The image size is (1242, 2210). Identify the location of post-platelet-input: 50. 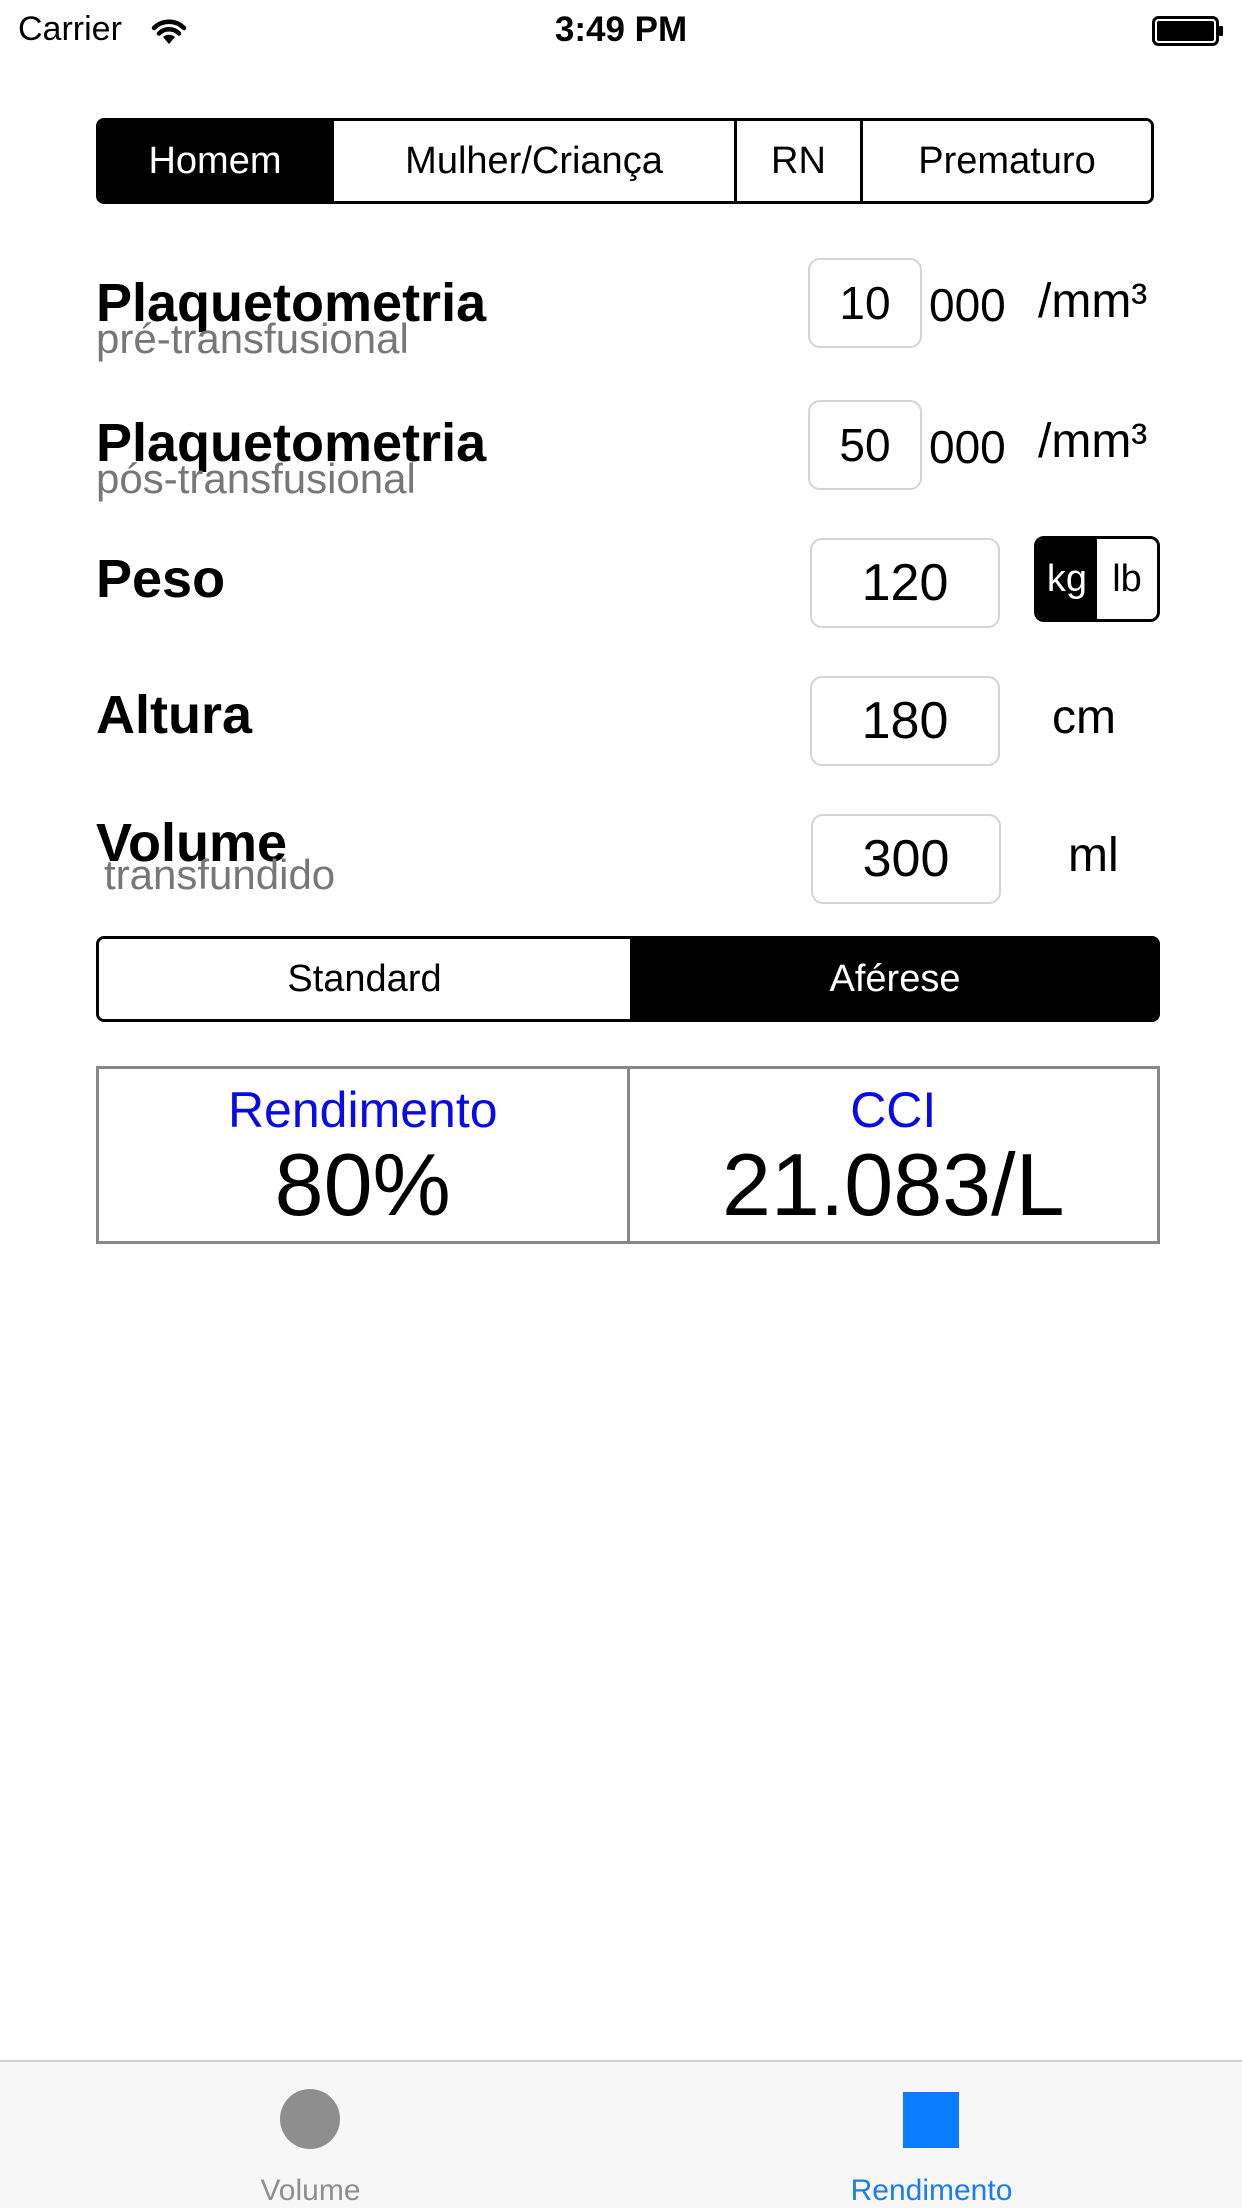
(865, 445).